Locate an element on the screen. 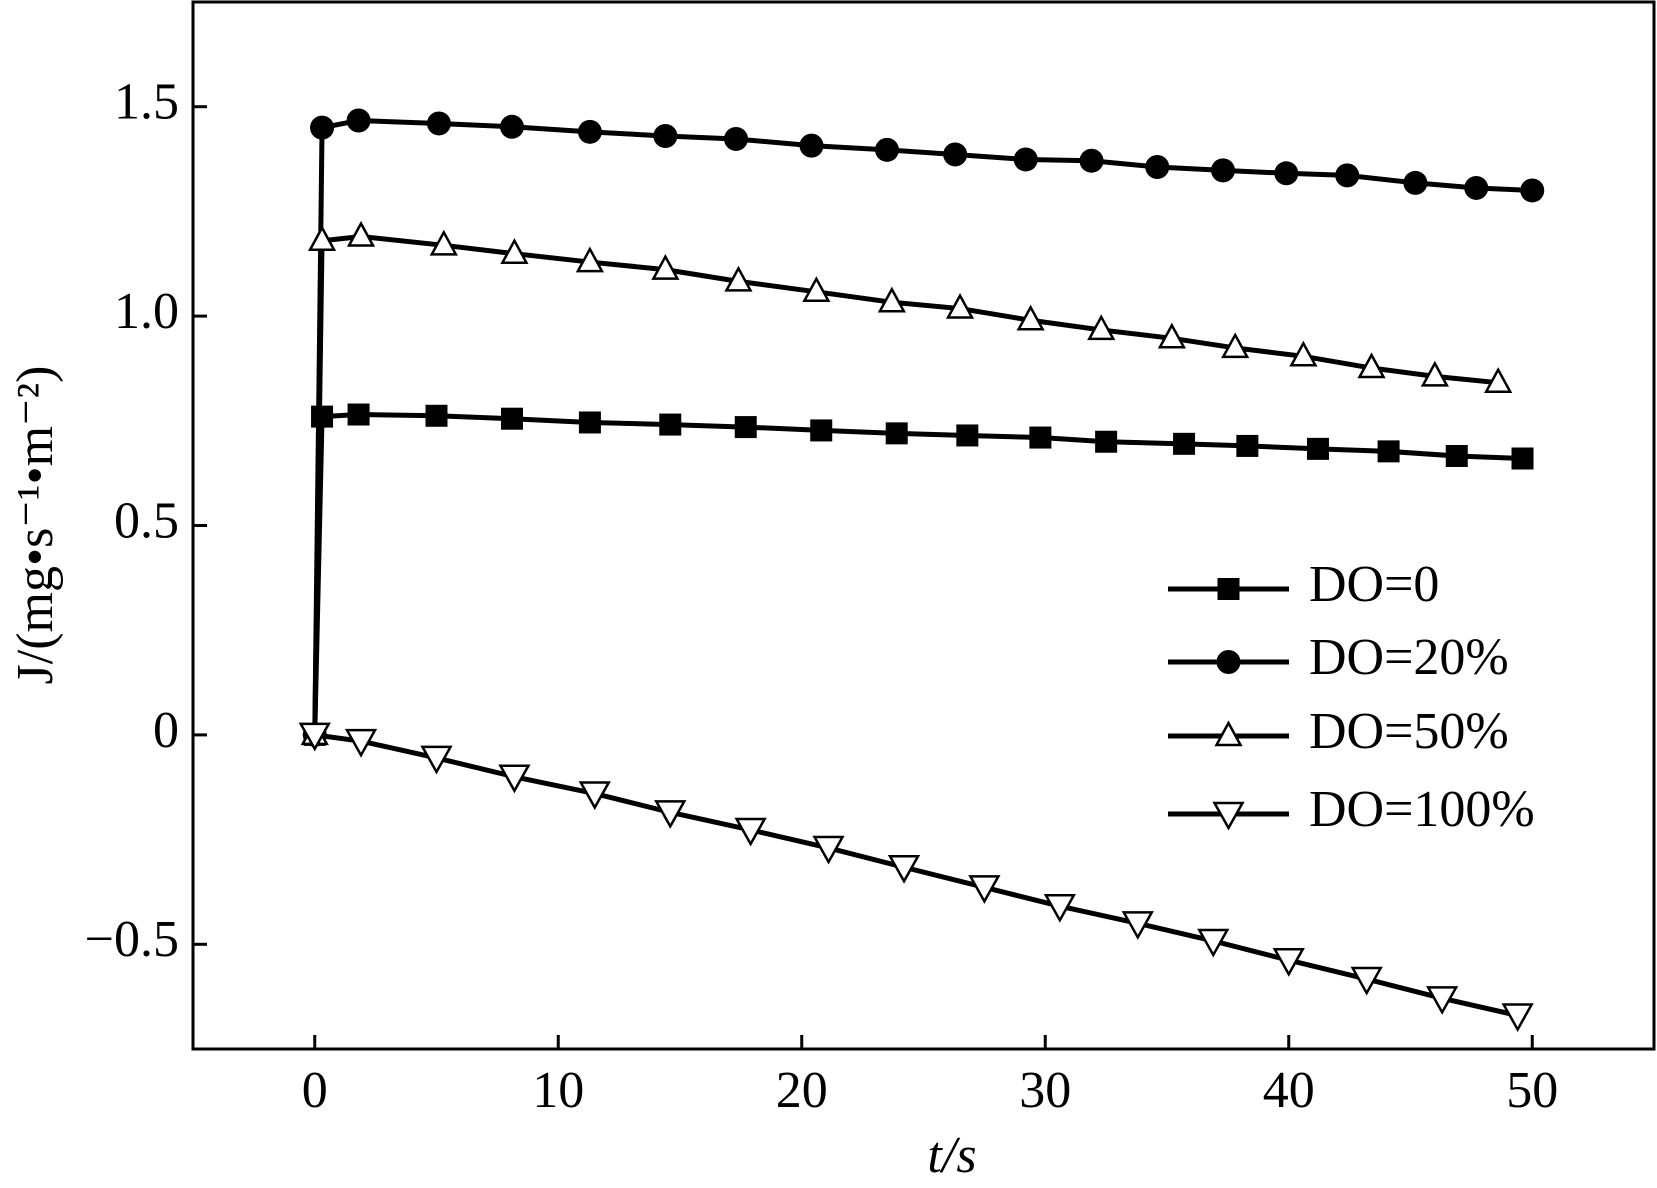  legend-label: DO=100% is located at coordinates (1422, 809).